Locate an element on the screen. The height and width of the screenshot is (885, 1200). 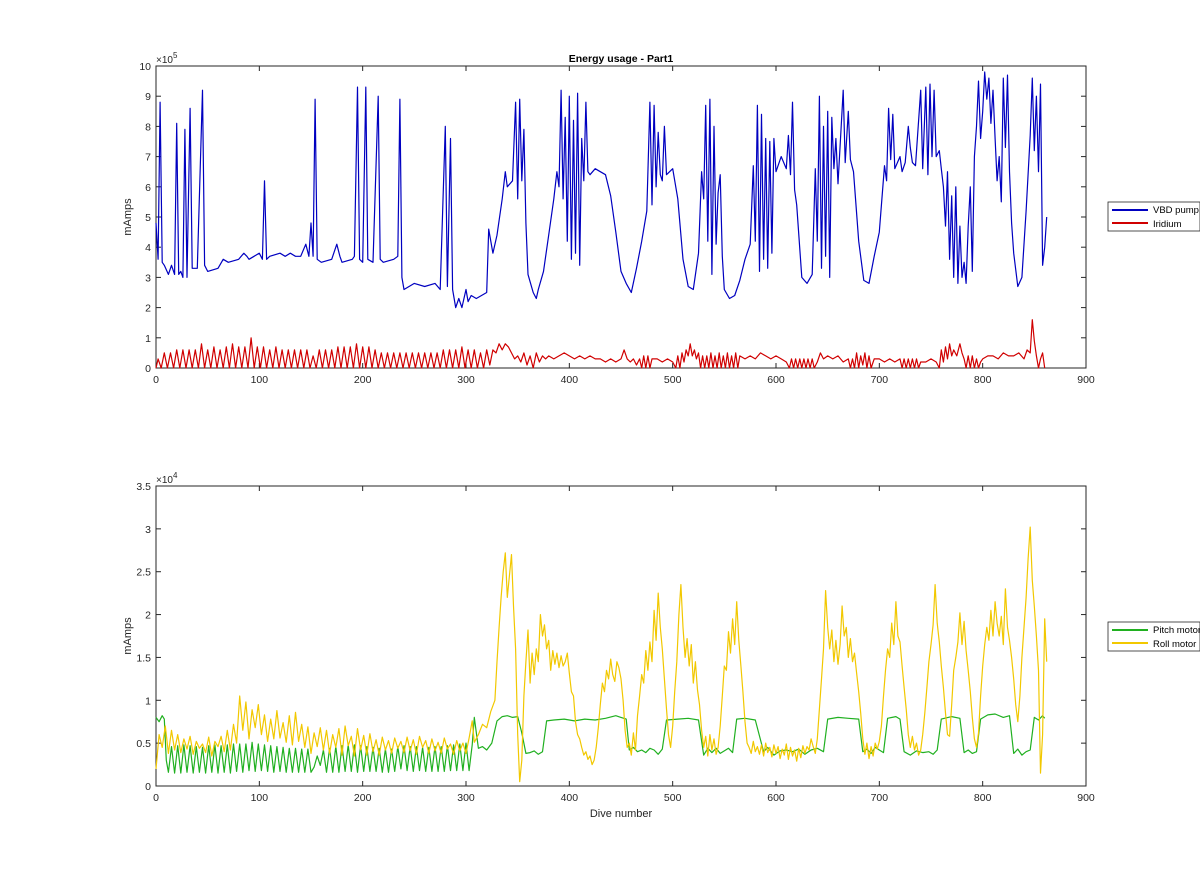
top-chart-x-tick-label-500: 500 is located at coordinates (673, 380).